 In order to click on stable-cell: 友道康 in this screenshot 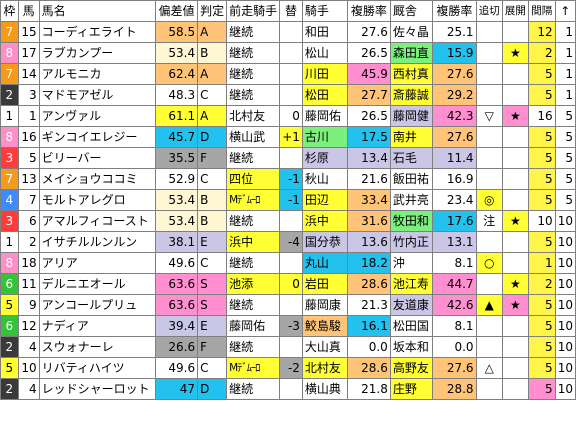, I will do `click(411, 305)`.